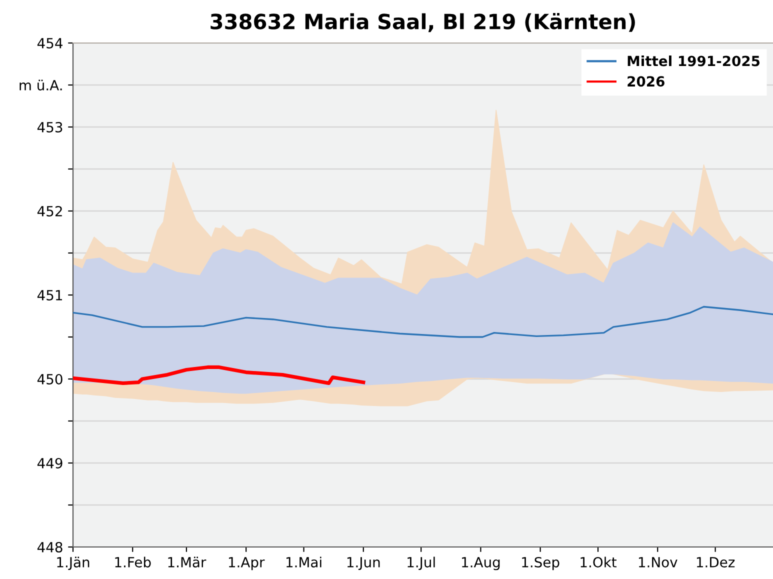  Describe the element at coordinates (598, 562) in the screenshot. I see `x-tick-label: 1.Okt` at that location.